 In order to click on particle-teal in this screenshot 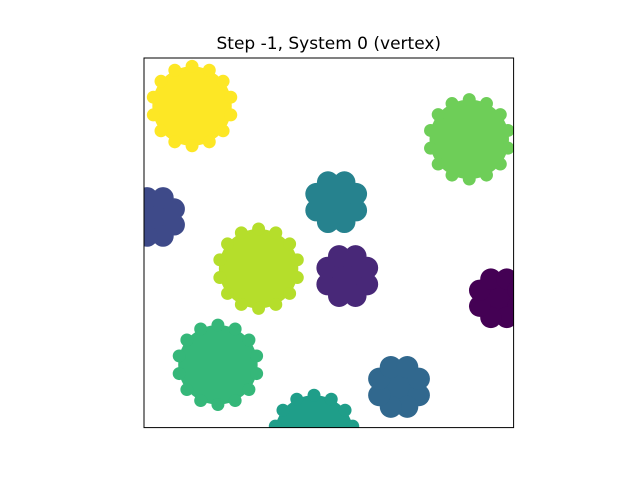, I will do `click(336, 202)`.